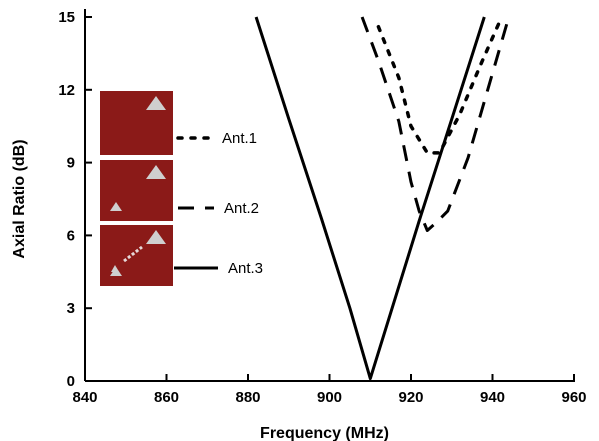  I want to click on y-tick-label: 12, so click(66, 90).